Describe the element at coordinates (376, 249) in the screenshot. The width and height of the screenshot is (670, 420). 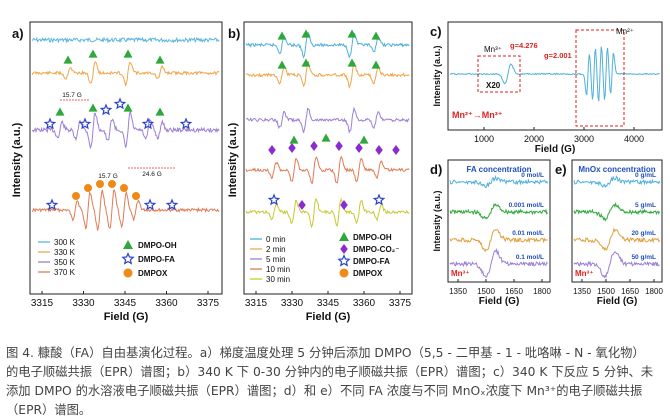
I see `panel-b-legend-text-1: DMPO-CO₂⁻` at that location.